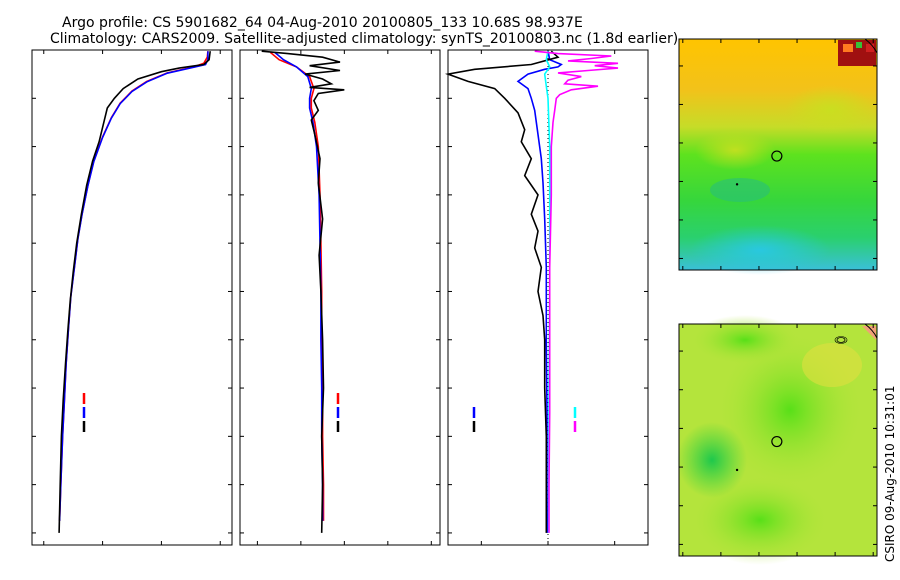 This screenshot has width=900, height=580. I want to click on sla-map-image, so click(777, 440).